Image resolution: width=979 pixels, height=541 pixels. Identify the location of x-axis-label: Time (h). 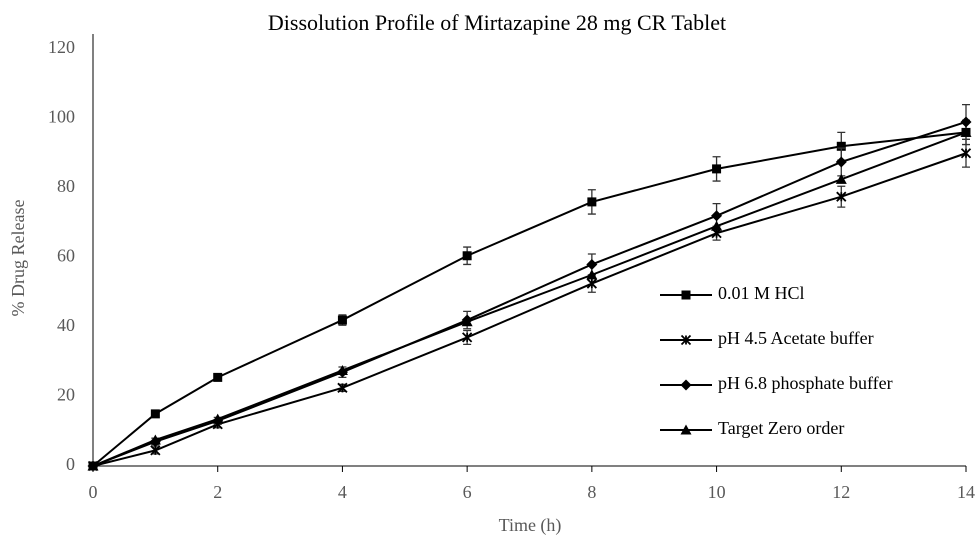
(530, 525).